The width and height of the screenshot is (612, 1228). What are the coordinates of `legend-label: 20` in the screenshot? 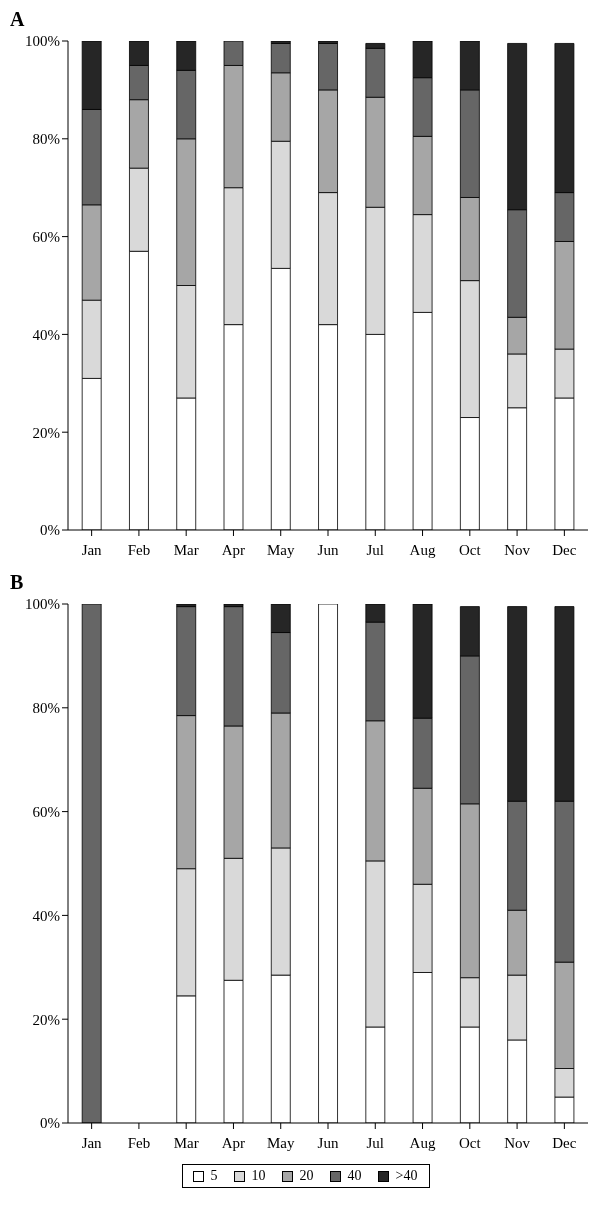 It's located at (306, 1176).